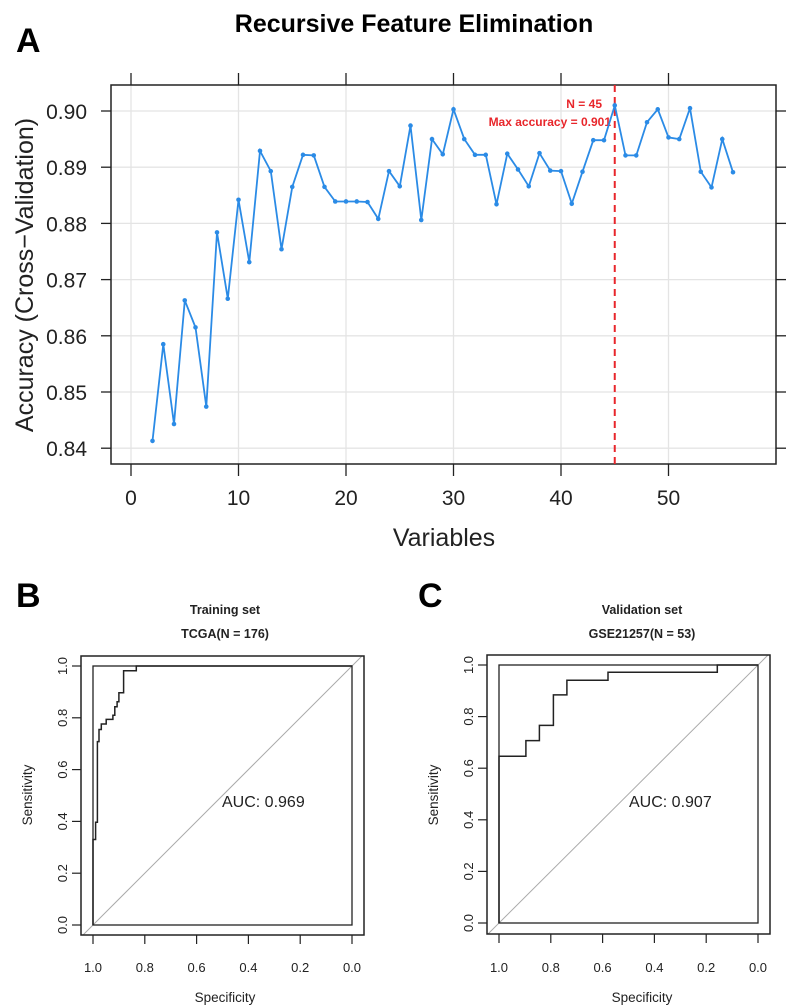 The height and width of the screenshot is (1008, 787). I want to click on x-tick-label: 1.0, so click(499, 967).